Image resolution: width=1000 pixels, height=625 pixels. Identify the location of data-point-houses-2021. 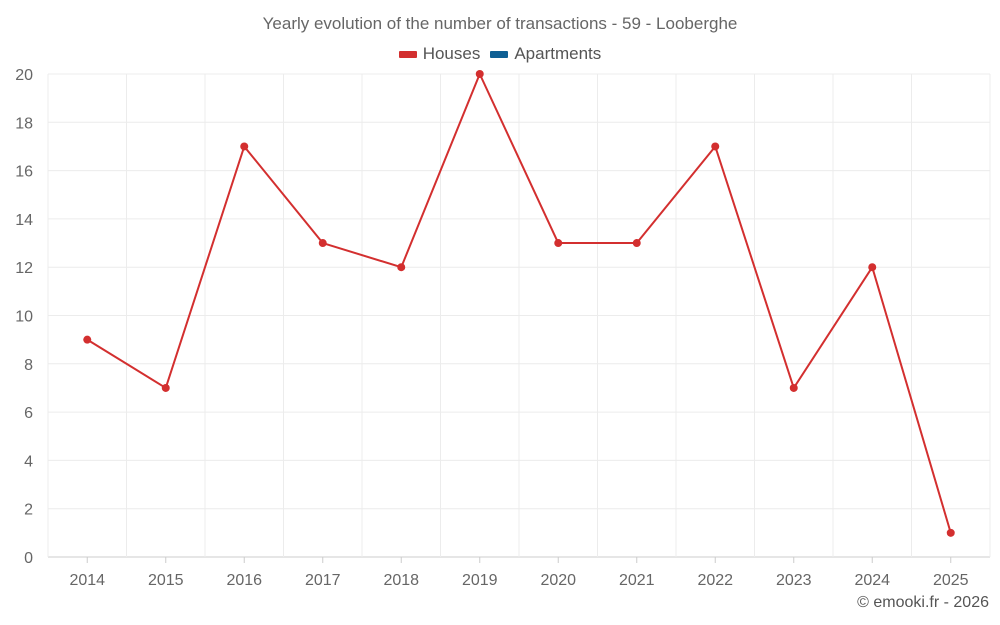
(636, 243).